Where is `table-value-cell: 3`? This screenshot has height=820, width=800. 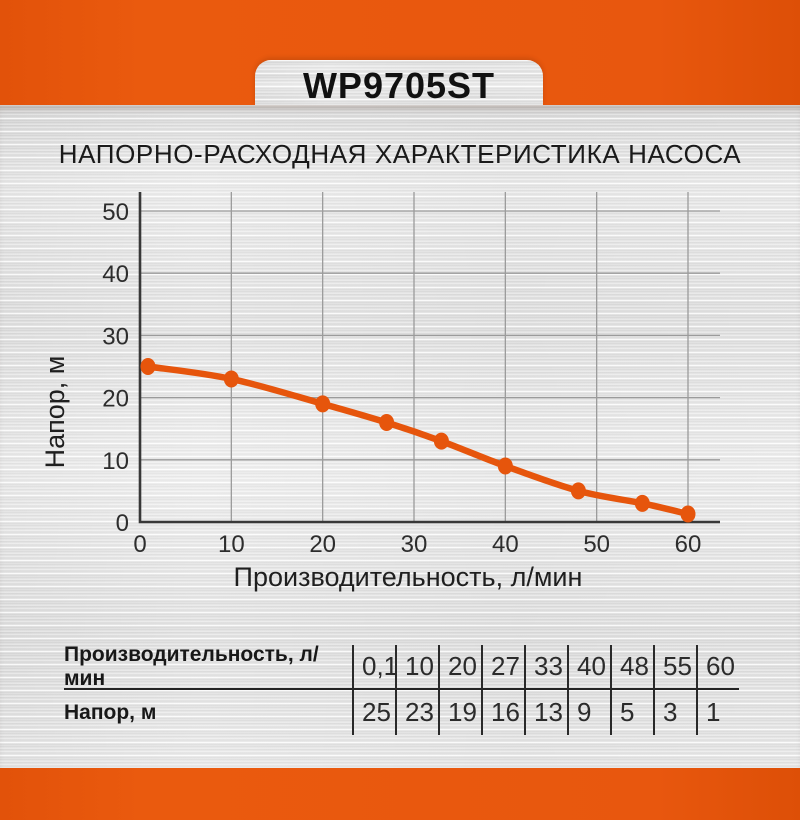
table-value-cell: 3 is located at coordinates (674, 712).